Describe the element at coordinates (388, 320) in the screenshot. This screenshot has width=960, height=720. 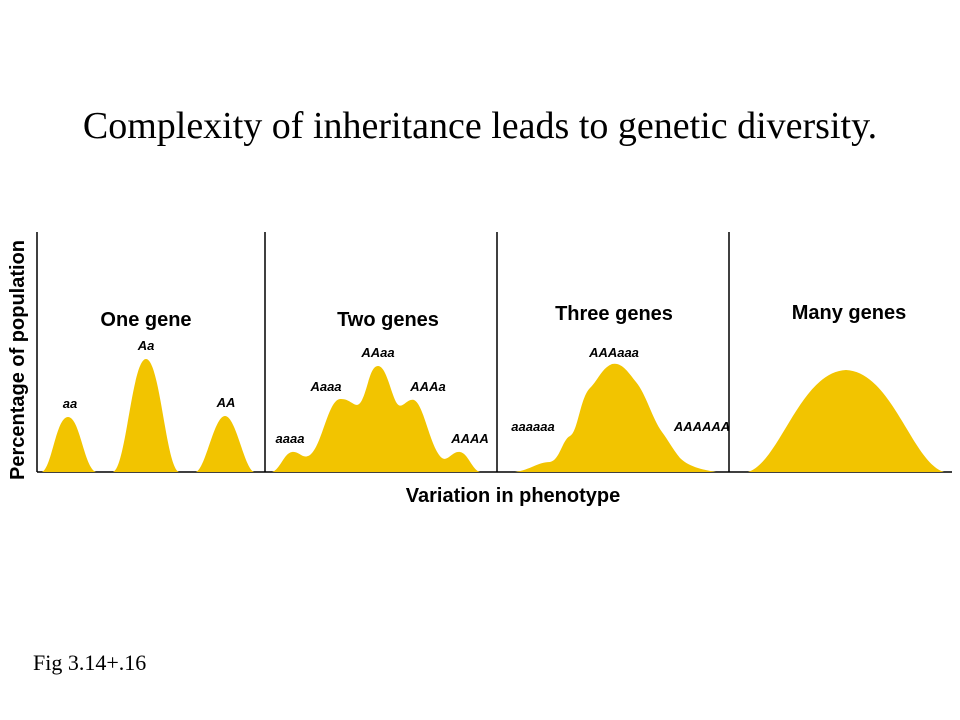
I see `panel-title: Two genes` at that location.